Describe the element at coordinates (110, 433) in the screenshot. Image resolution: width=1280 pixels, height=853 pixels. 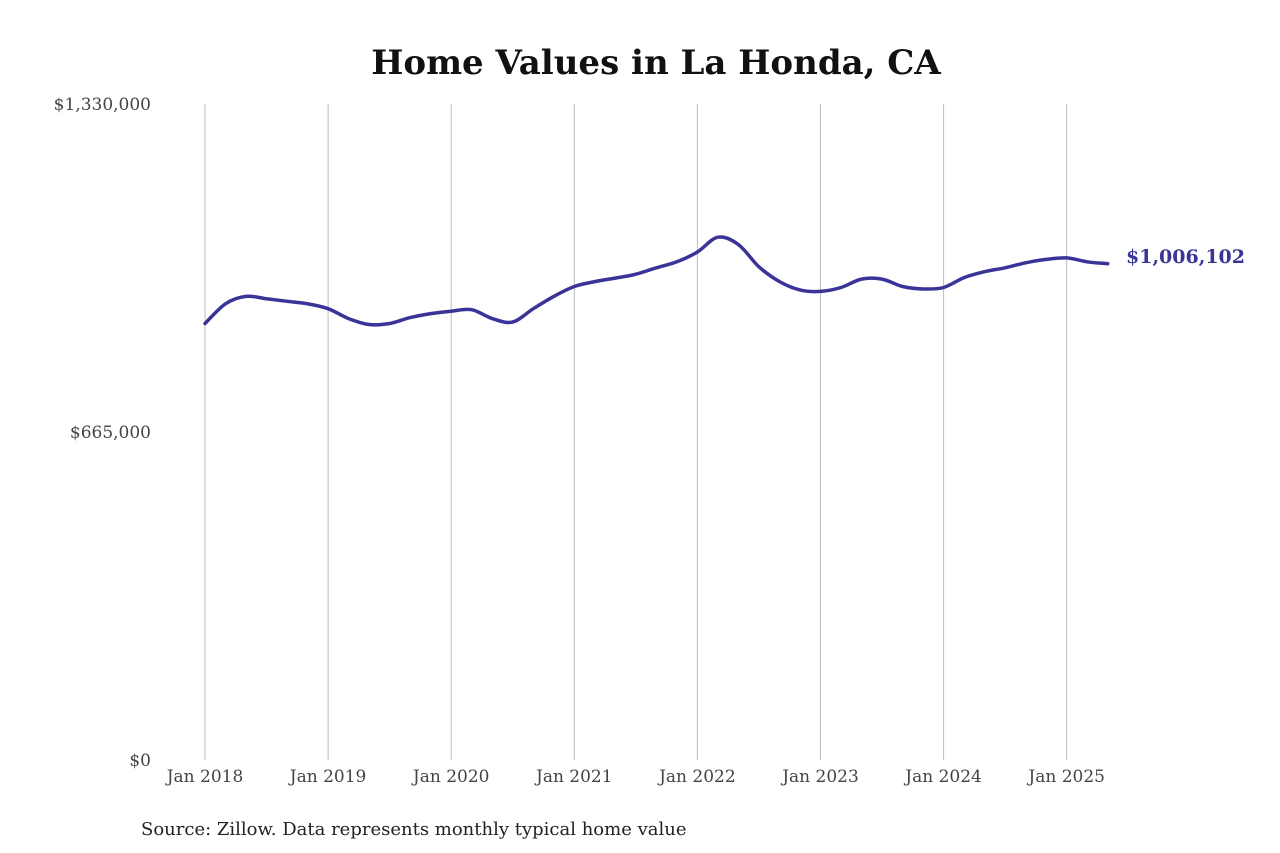
I see `y-tick-label: $665,000` at that location.